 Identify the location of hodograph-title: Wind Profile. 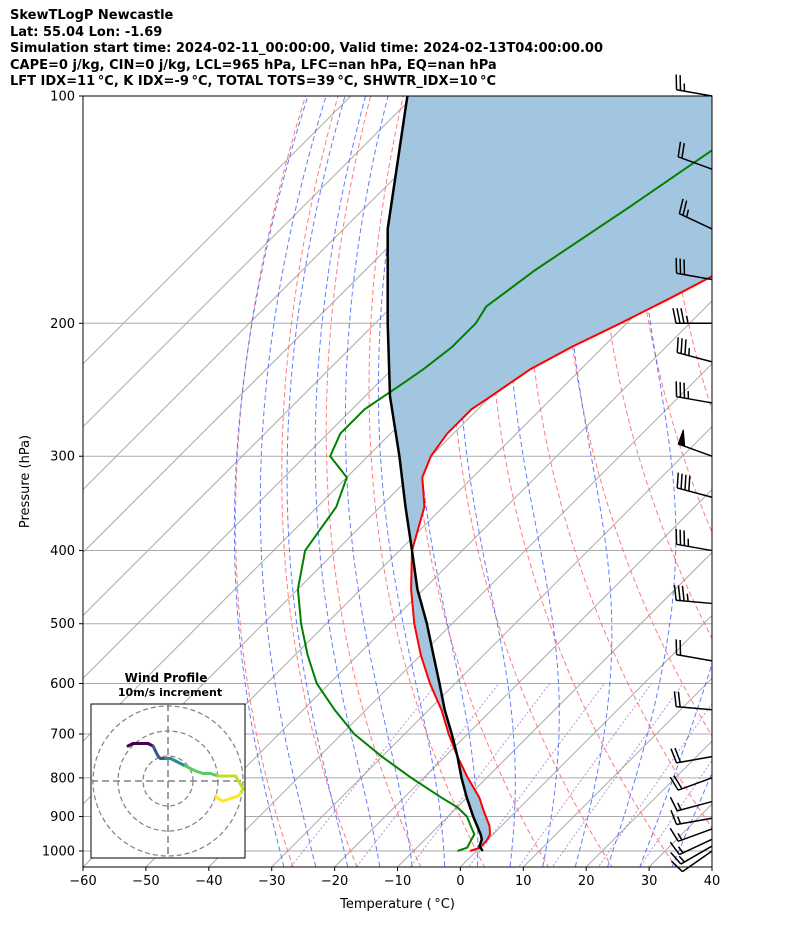
(166, 678).